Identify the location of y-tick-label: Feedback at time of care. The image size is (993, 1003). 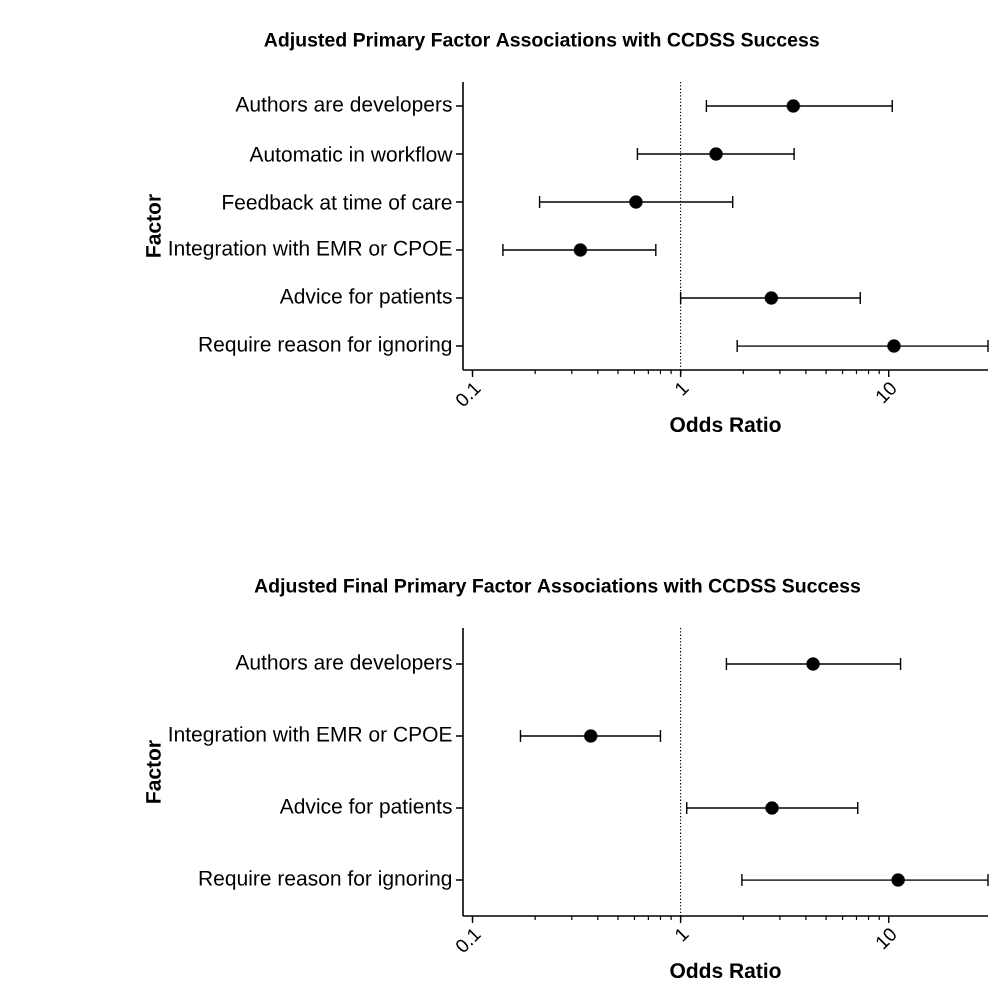
(337, 202).